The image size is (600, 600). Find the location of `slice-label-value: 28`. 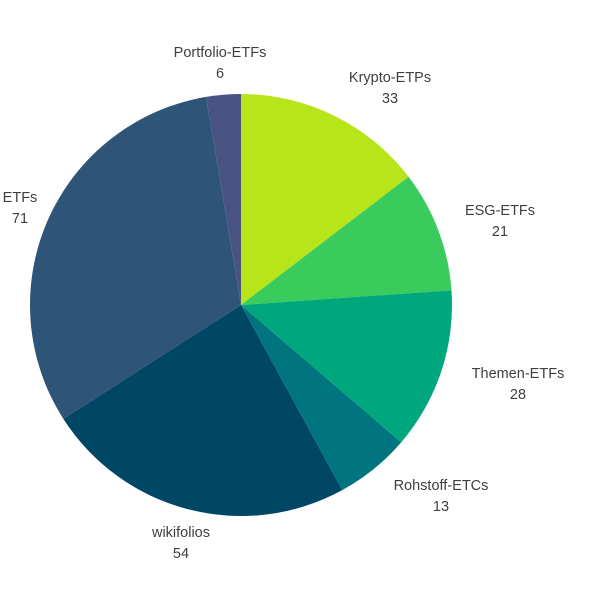

slice-label-value: 28 is located at coordinates (518, 395).